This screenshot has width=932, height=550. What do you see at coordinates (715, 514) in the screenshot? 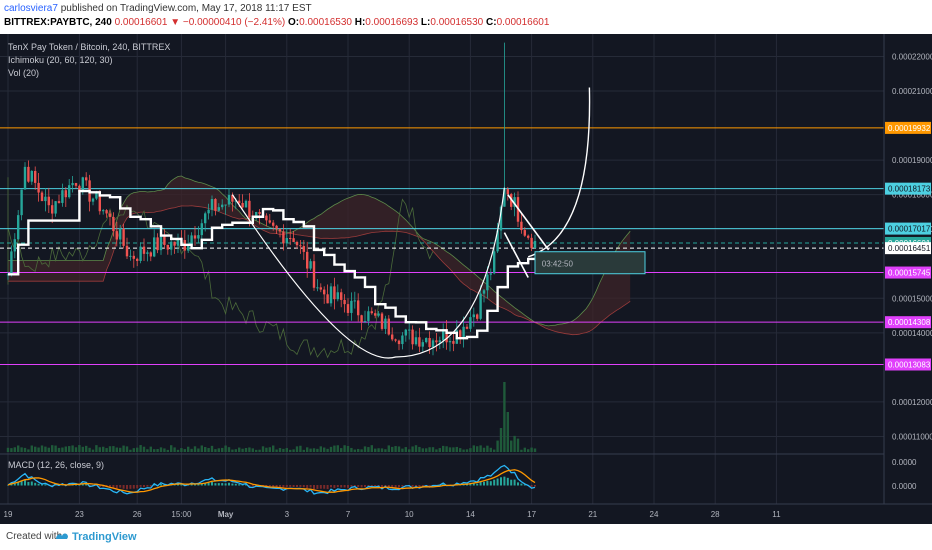
I see `time-tick-label: 28` at bounding box center [715, 514].